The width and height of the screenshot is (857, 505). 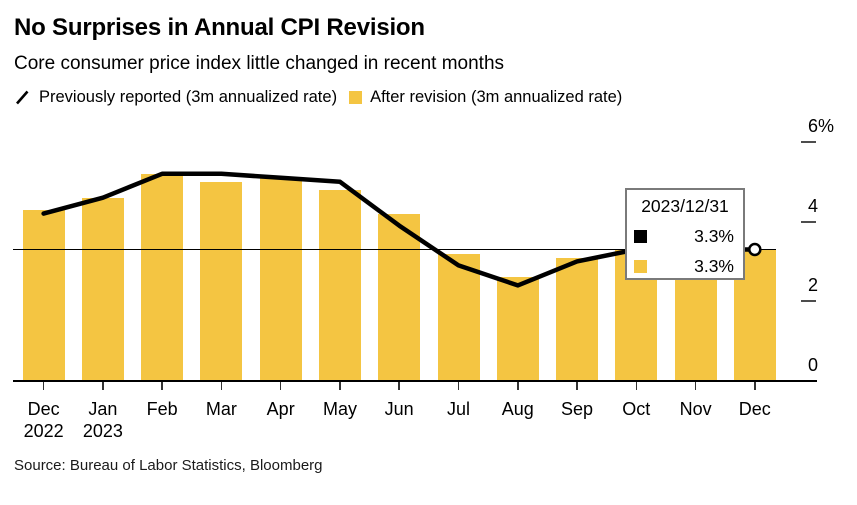 I want to click on tooltip-row-previously-reported: 3.3%, so click(x=685, y=236).